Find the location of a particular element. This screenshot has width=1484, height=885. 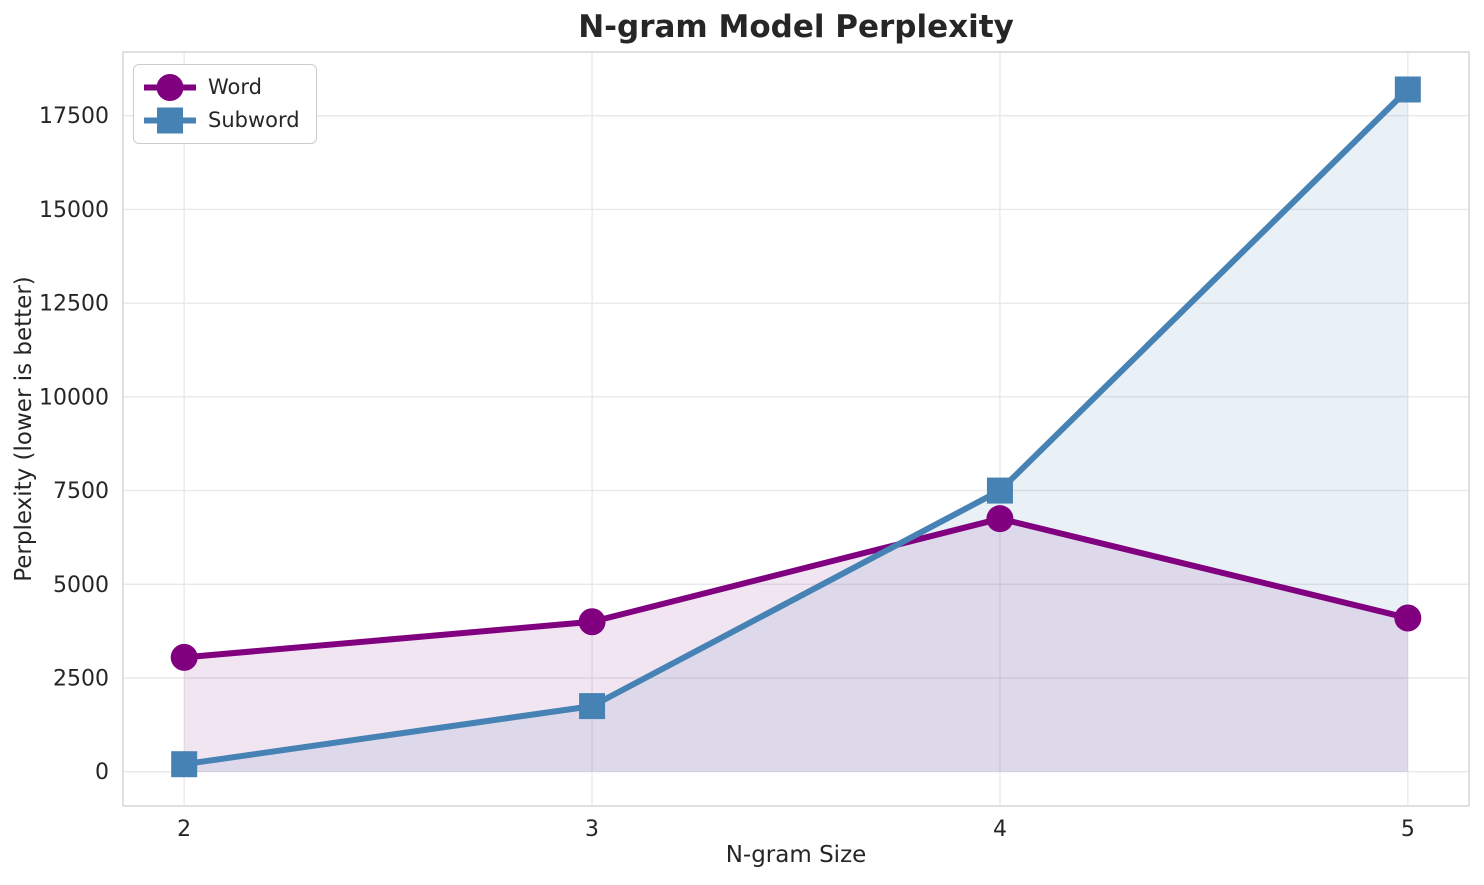

y-tick-label: 15000 is located at coordinates (74, 210).